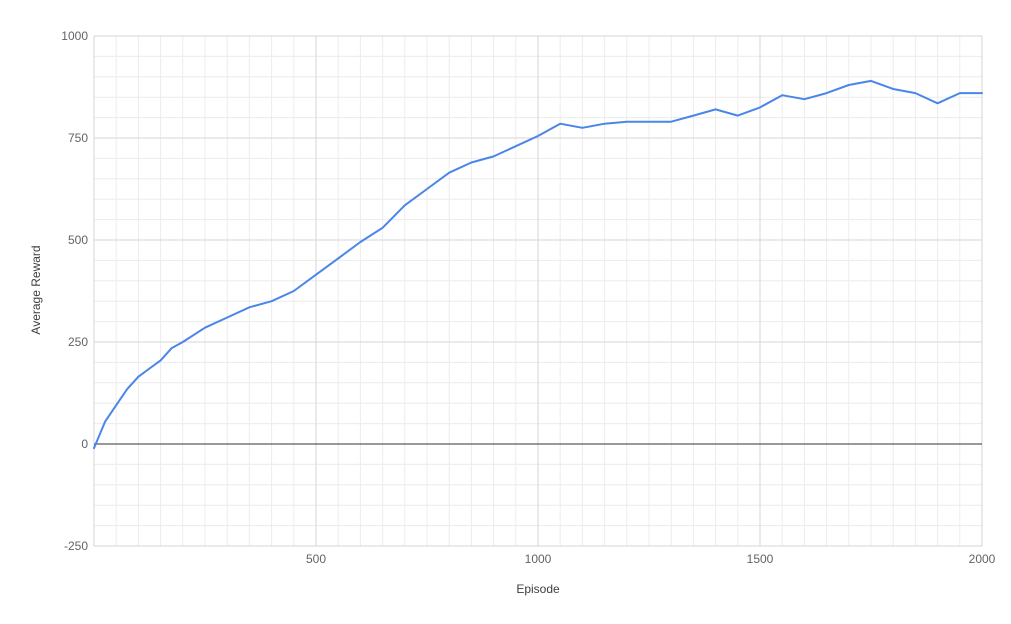 The image size is (1011, 624). Describe the element at coordinates (84, 444) in the screenshot. I see `y-tick-label: 0` at that location.